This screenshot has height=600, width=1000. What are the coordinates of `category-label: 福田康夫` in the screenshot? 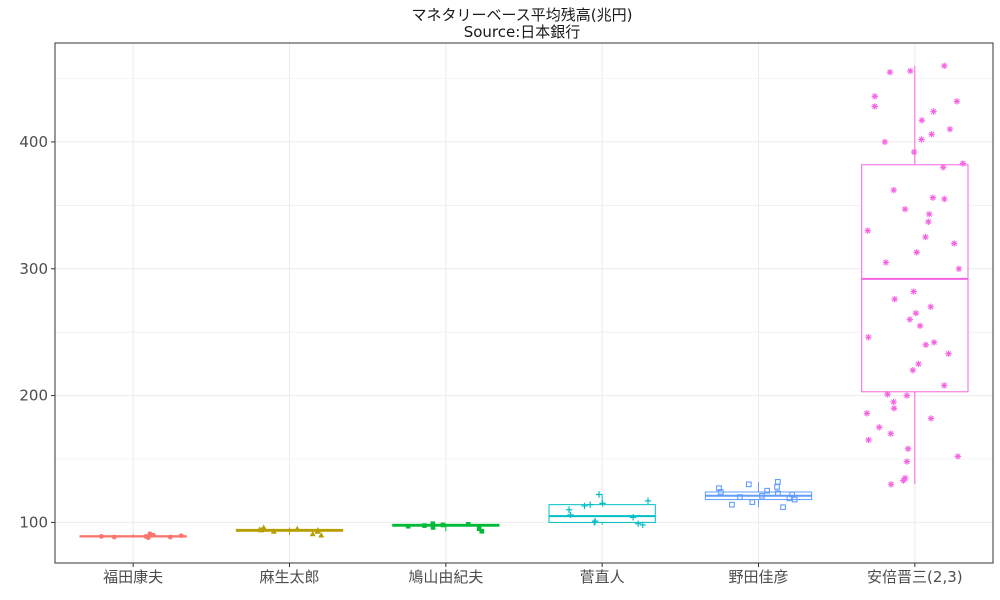 It's located at (133, 577).